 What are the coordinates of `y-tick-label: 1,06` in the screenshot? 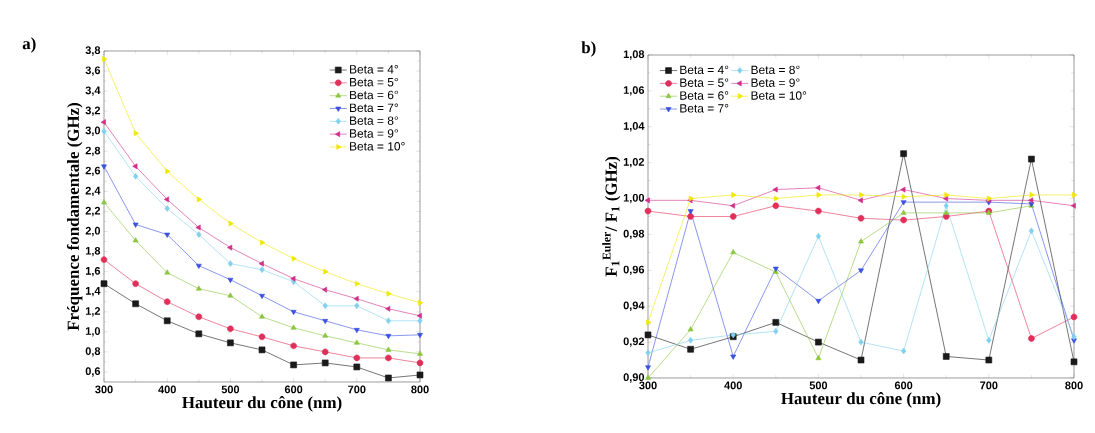 It's located at (634, 91).